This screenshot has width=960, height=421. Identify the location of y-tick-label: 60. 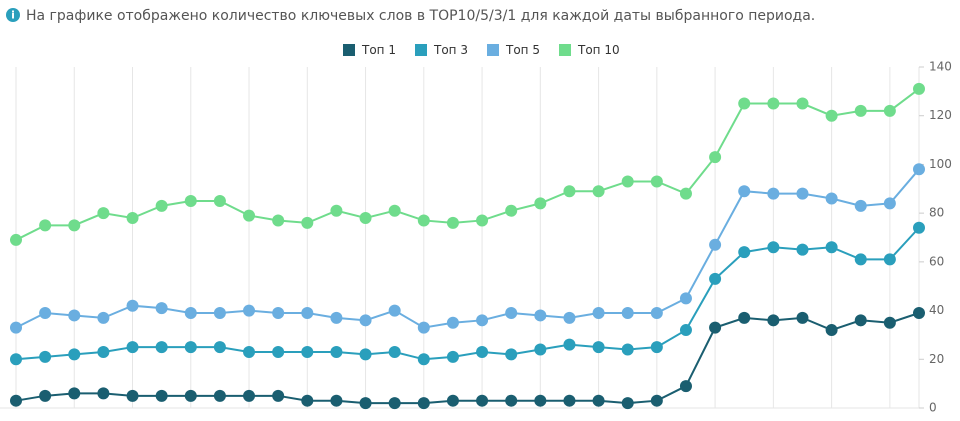
(936, 261).